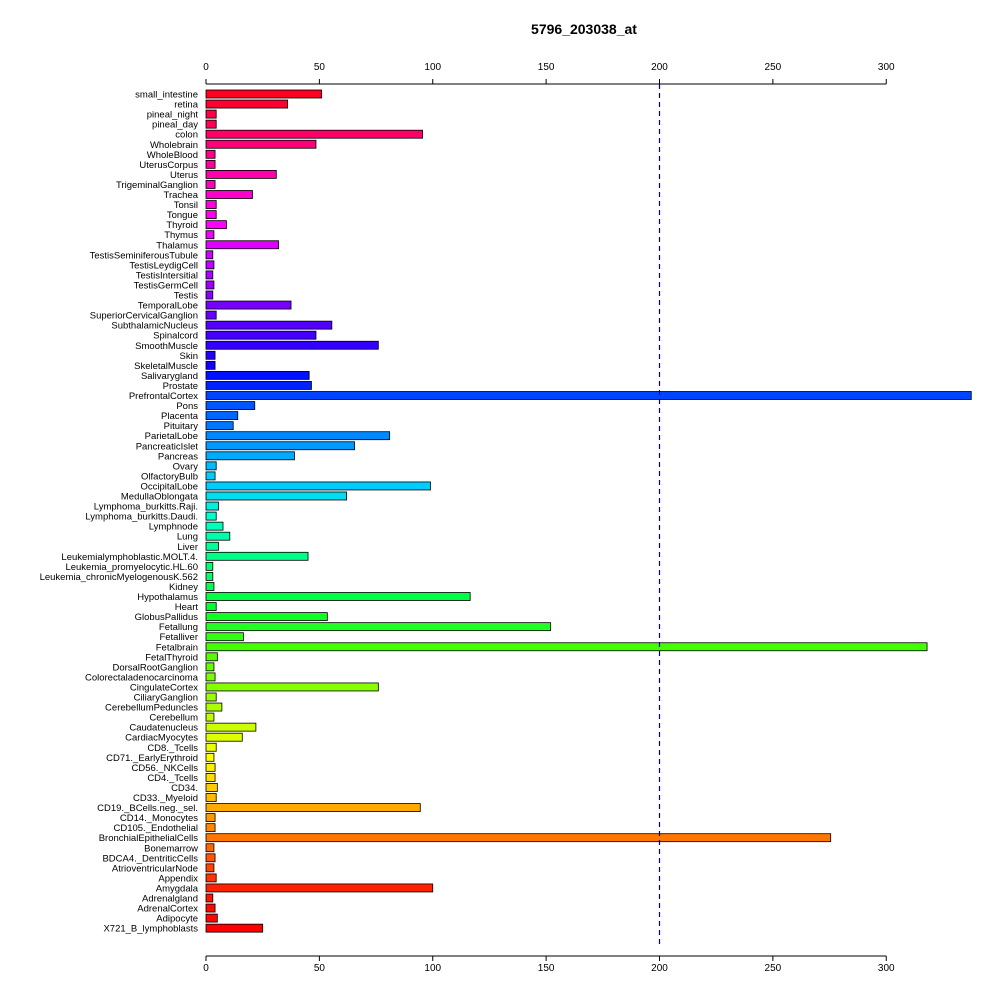  What do you see at coordinates (173, 527) in the screenshot?
I see `category-label: Lymphnode` at bounding box center [173, 527].